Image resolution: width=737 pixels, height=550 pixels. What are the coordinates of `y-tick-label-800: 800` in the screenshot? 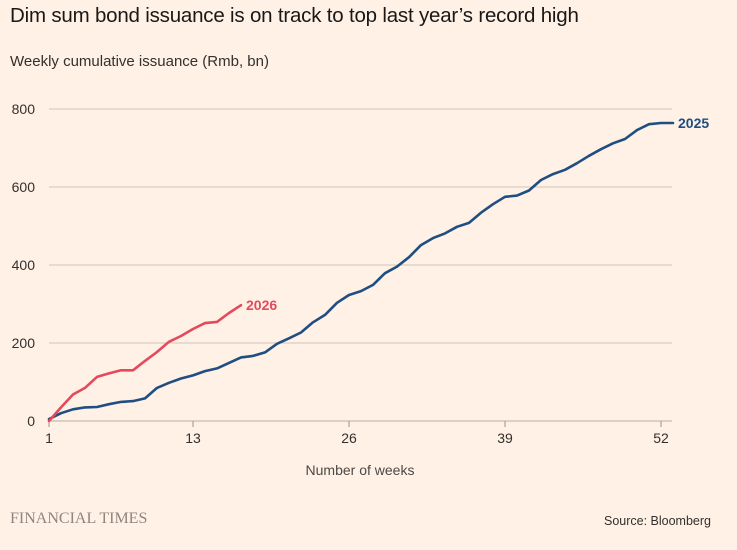 It's located at (24, 109).